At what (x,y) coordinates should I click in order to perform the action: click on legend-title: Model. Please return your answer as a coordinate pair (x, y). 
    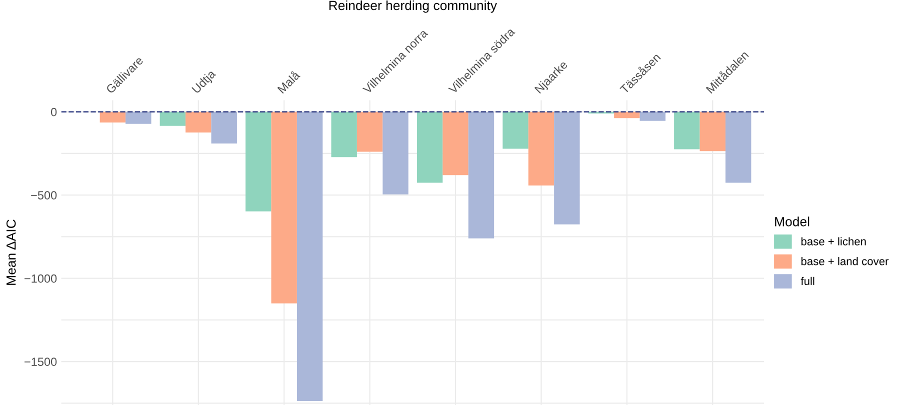
    Looking at the image, I should click on (792, 221).